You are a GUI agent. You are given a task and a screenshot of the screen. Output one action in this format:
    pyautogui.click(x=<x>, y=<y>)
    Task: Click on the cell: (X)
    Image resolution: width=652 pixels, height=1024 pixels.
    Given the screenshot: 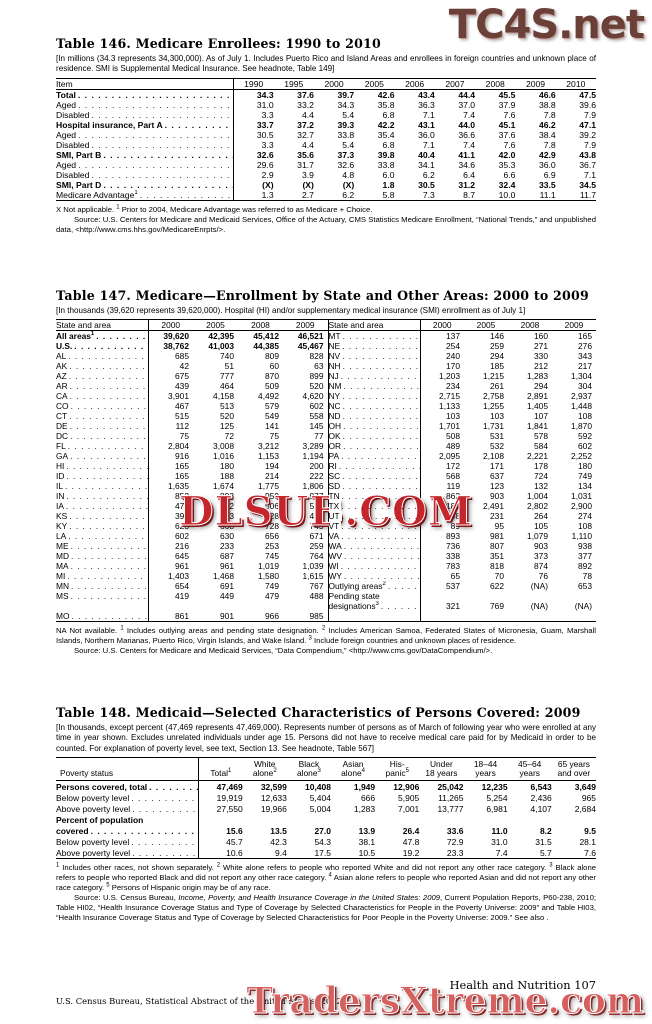 What is the action you would take?
    pyautogui.click(x=268, y=184)
    